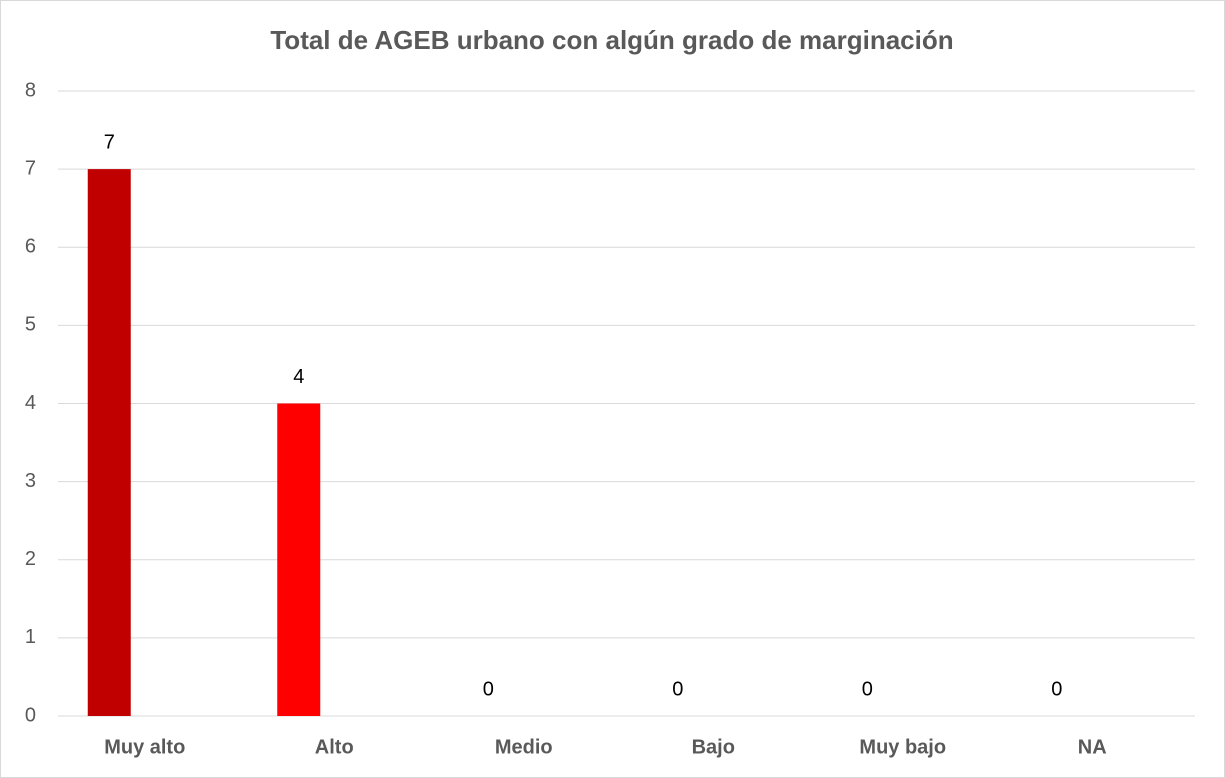 The image size is (1225, 778). What do you see at coordinates (902, 747) in the screenshot?
I see `x-tick-label: Muy bajo` at bounding box center [902, 747].